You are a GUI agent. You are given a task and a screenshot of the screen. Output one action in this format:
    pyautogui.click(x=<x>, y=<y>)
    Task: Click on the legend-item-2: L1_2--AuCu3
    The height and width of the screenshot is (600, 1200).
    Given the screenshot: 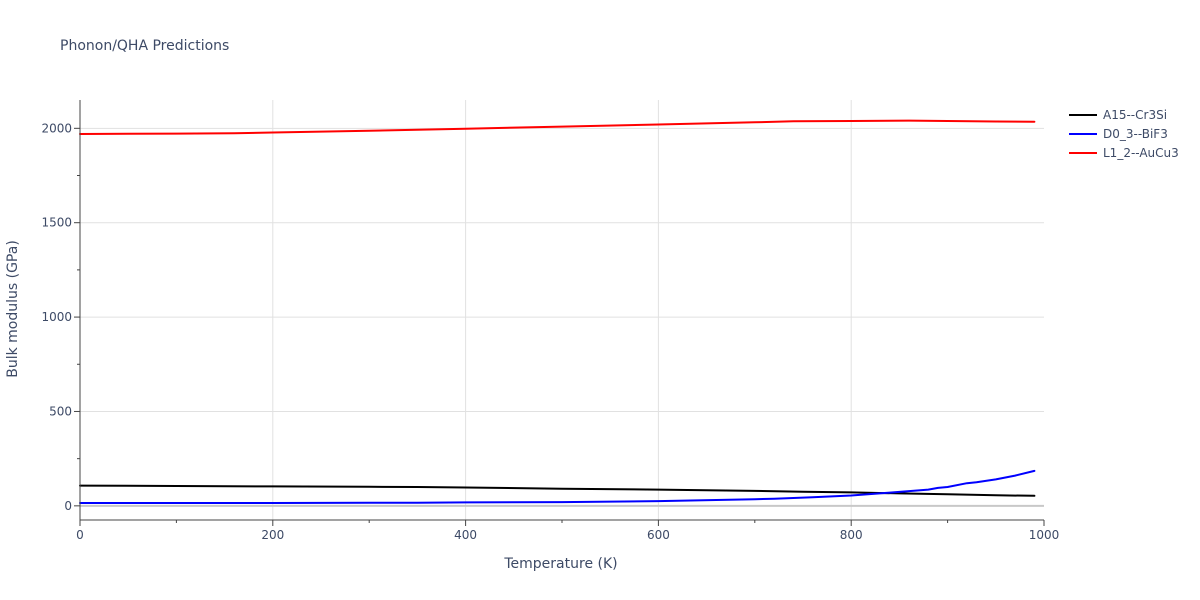 What is the action you would take?
    pyautogui.click(x=1124, y=153)
    